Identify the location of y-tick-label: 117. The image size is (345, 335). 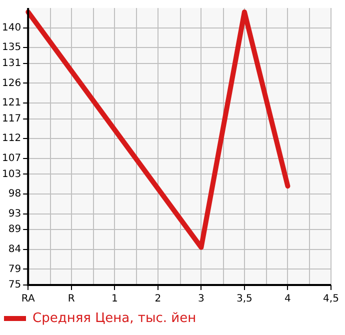
(12, 118).